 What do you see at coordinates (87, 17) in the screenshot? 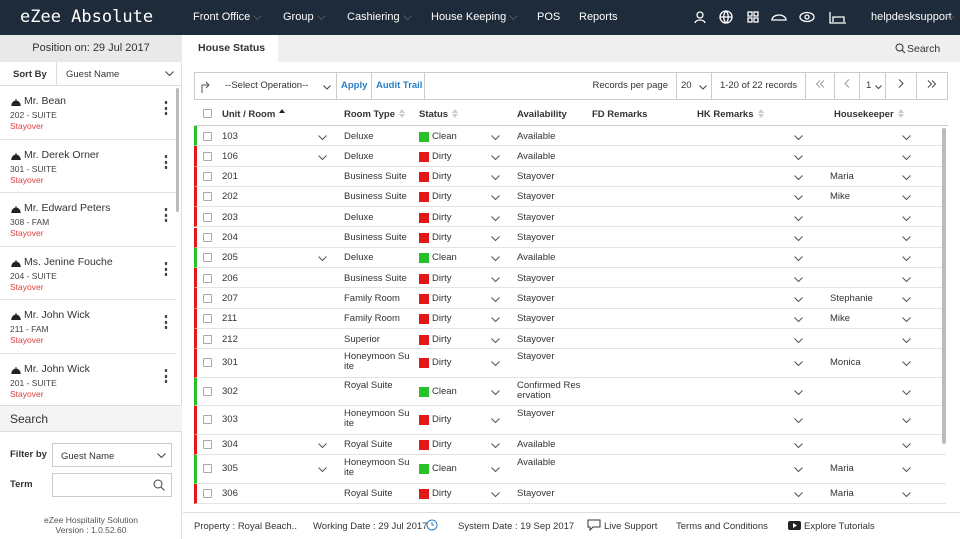
I see `logo: eZee Absolute` at bounding box center [87, 17].